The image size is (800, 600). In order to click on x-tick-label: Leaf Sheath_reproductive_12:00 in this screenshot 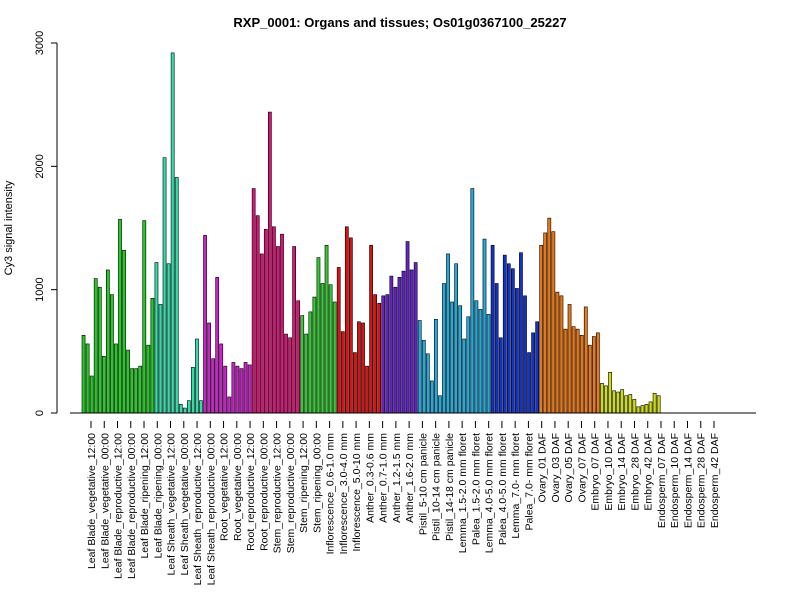, I will do `click(198, 509)`.